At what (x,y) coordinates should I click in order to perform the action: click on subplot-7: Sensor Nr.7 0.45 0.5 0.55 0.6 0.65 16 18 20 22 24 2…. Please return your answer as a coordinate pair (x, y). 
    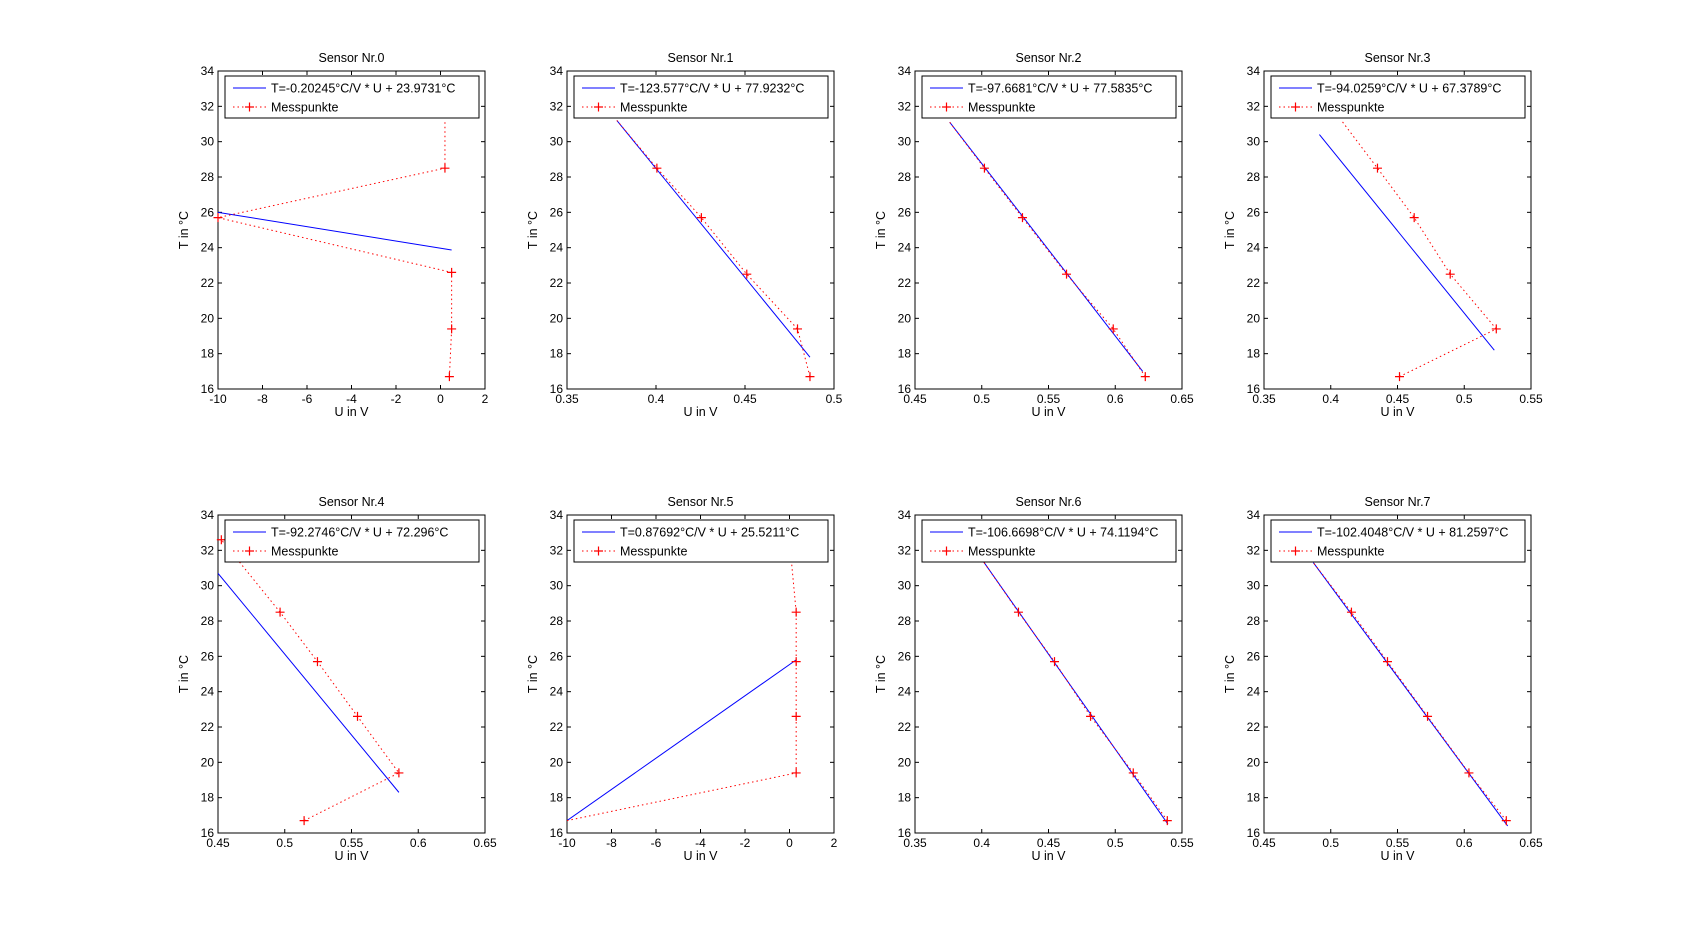
    Looking at the image, I should click on (1383, 679).